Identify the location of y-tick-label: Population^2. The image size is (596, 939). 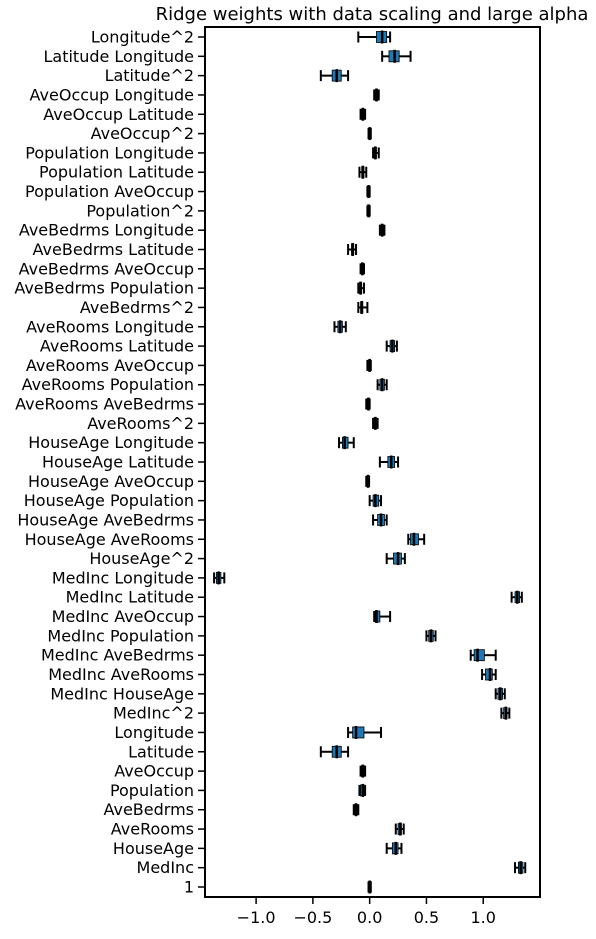
(140, 210).